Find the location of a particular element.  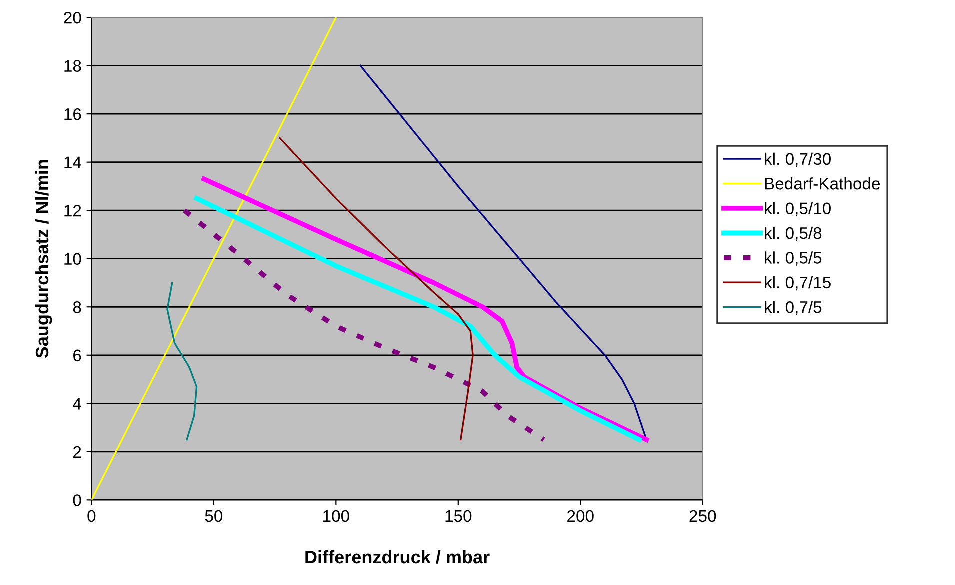

x-tick-label: 250 is located at coordinates (703, 516).